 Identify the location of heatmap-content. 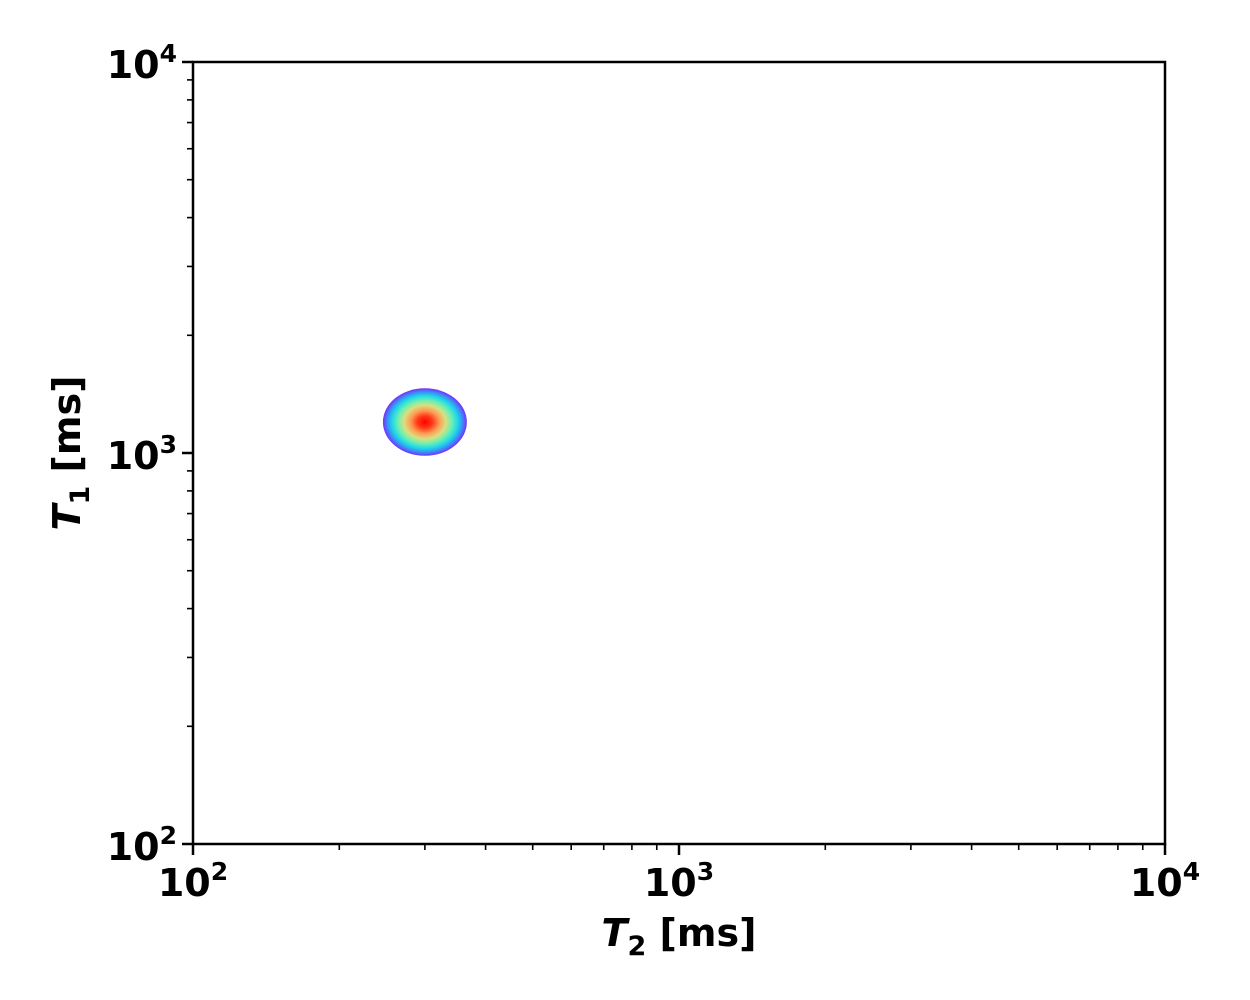
(424, 422).